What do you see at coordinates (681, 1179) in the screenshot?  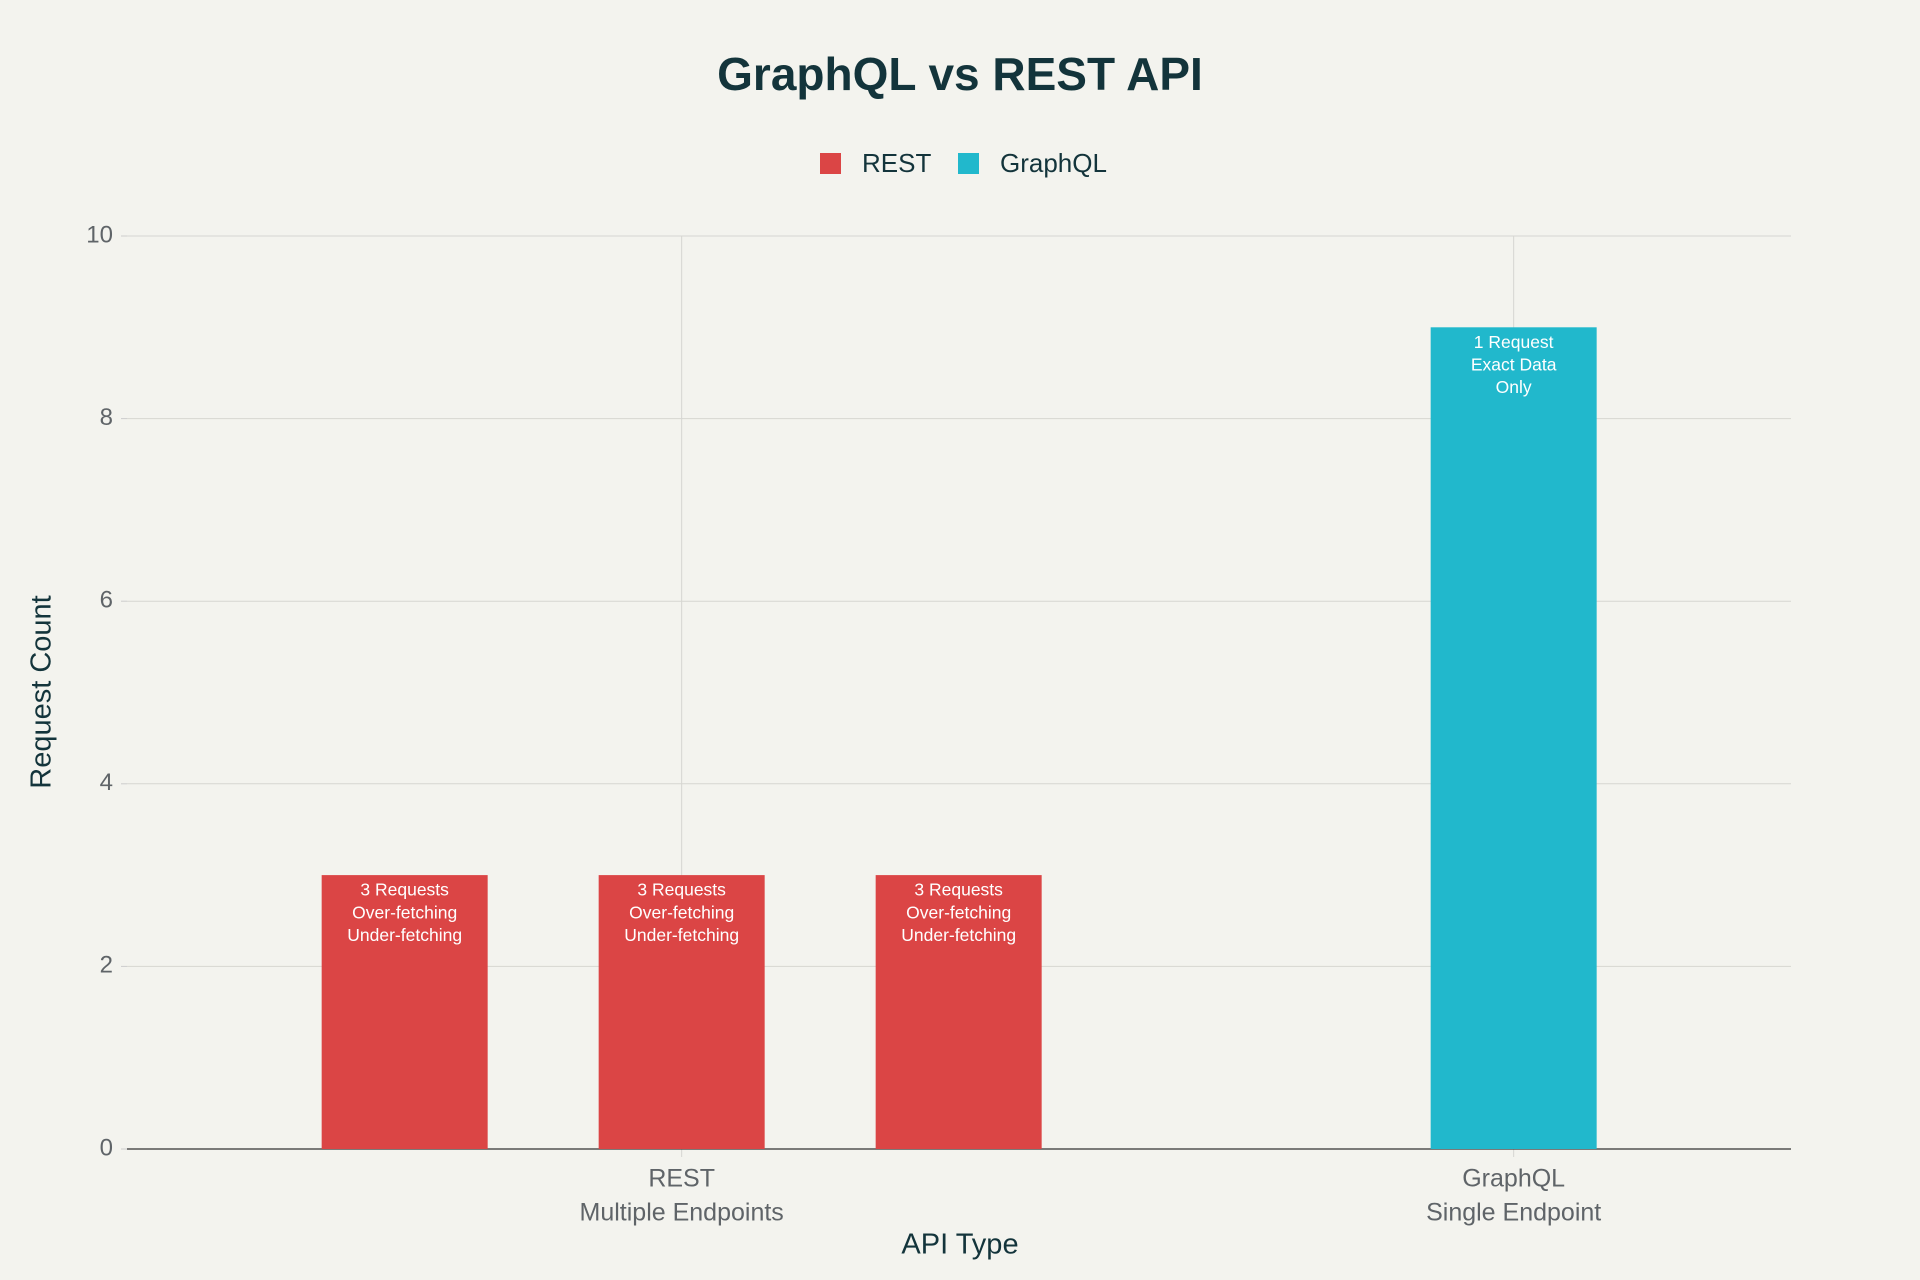 I see `x-tick-label: REST` at bounding box center [681, 1179].